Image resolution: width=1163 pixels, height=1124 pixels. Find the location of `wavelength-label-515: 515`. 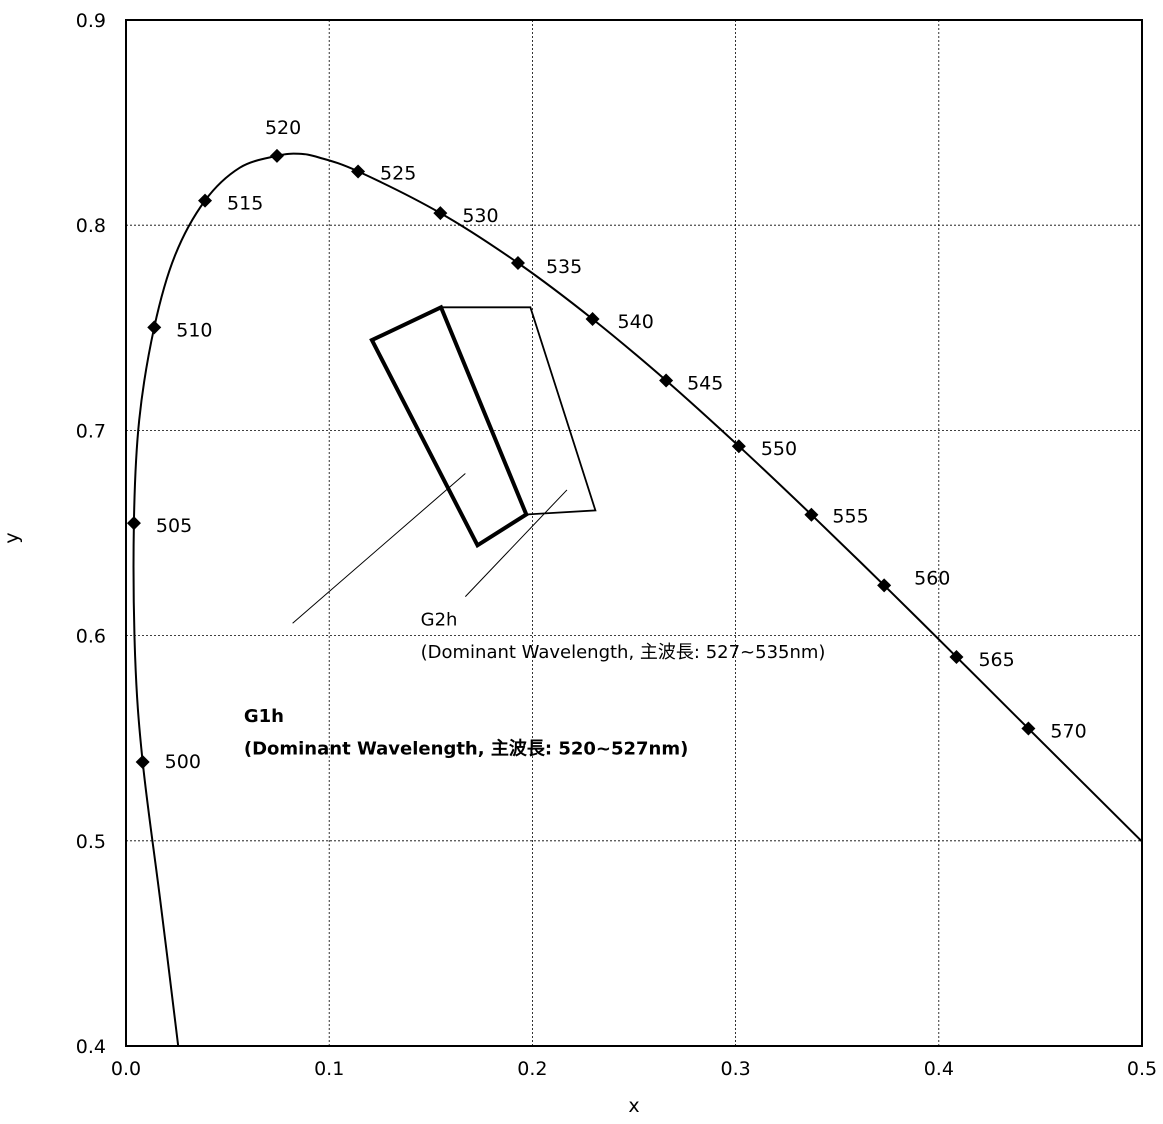

wavelength-label-515: 515 is located at coordinates (245, 204).